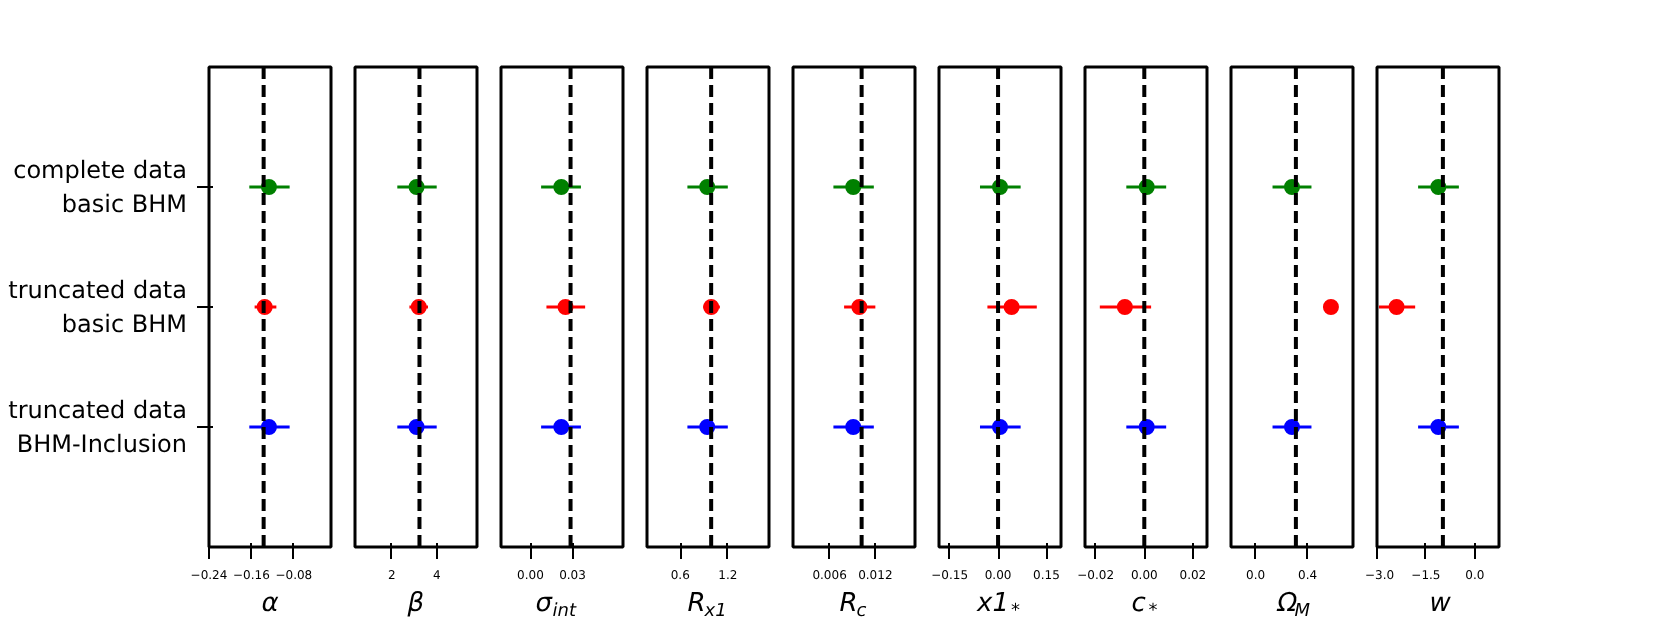  Describe the element at coordinates (1145, 605) in the screenshot. I see `x-axis-title: c*` at that location.